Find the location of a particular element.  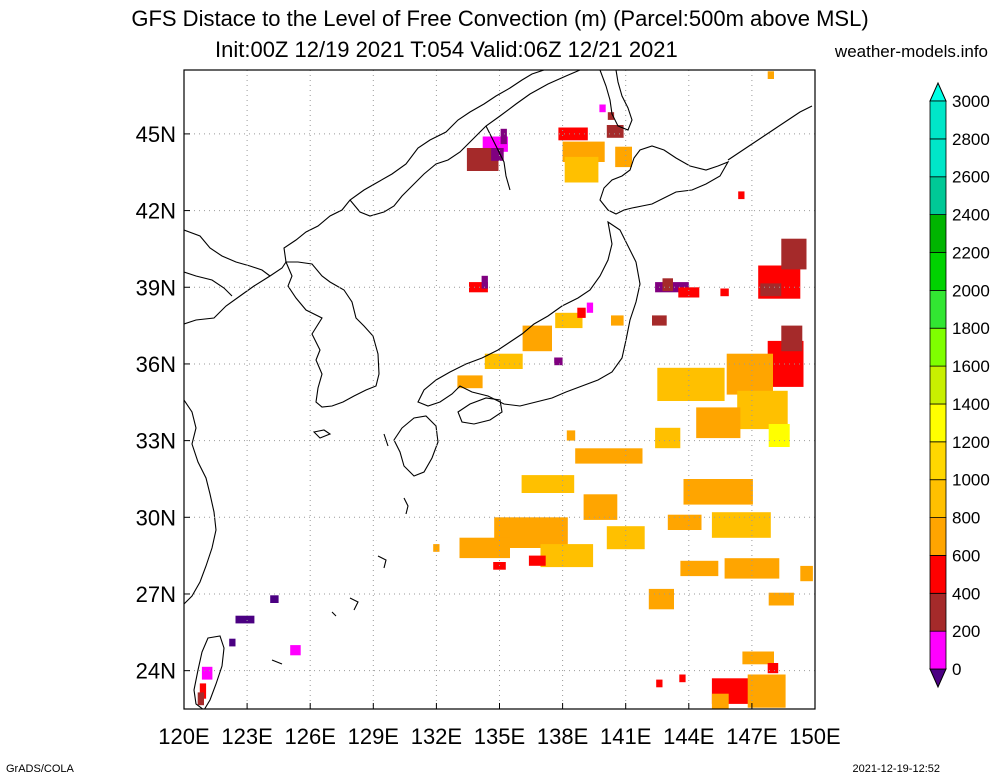

coast-hokkaido is located at coordinates (664, 180).